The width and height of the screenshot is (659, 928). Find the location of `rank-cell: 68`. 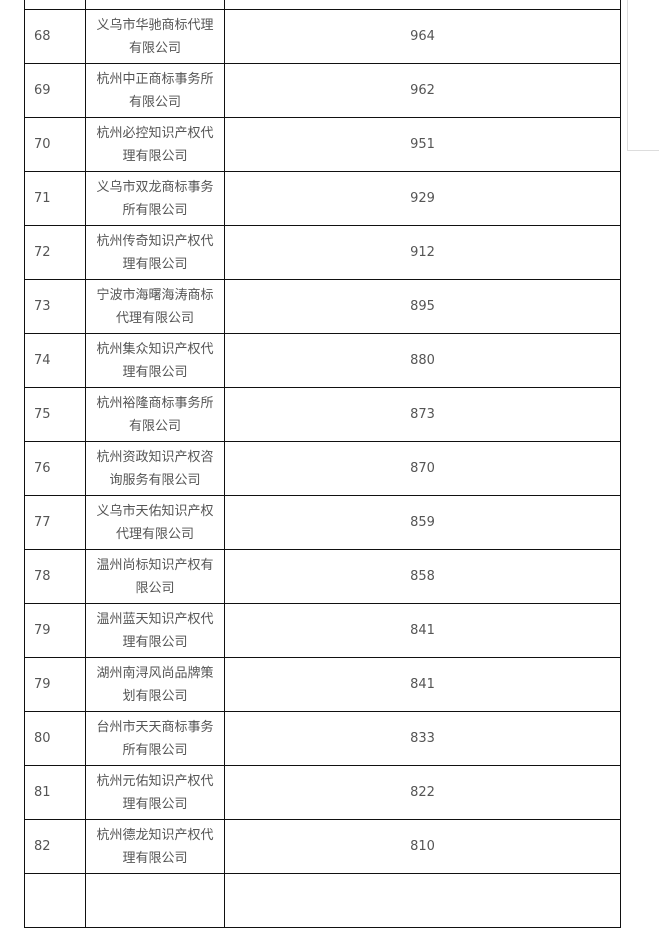

rank-cell: 68 is located at coordinates (55, 36).